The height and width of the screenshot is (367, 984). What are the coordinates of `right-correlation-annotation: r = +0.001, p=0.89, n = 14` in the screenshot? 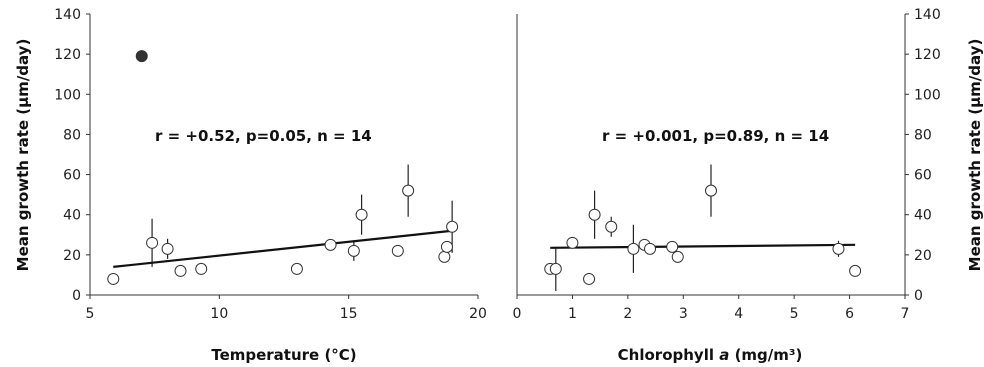 It's located at (715, 136).